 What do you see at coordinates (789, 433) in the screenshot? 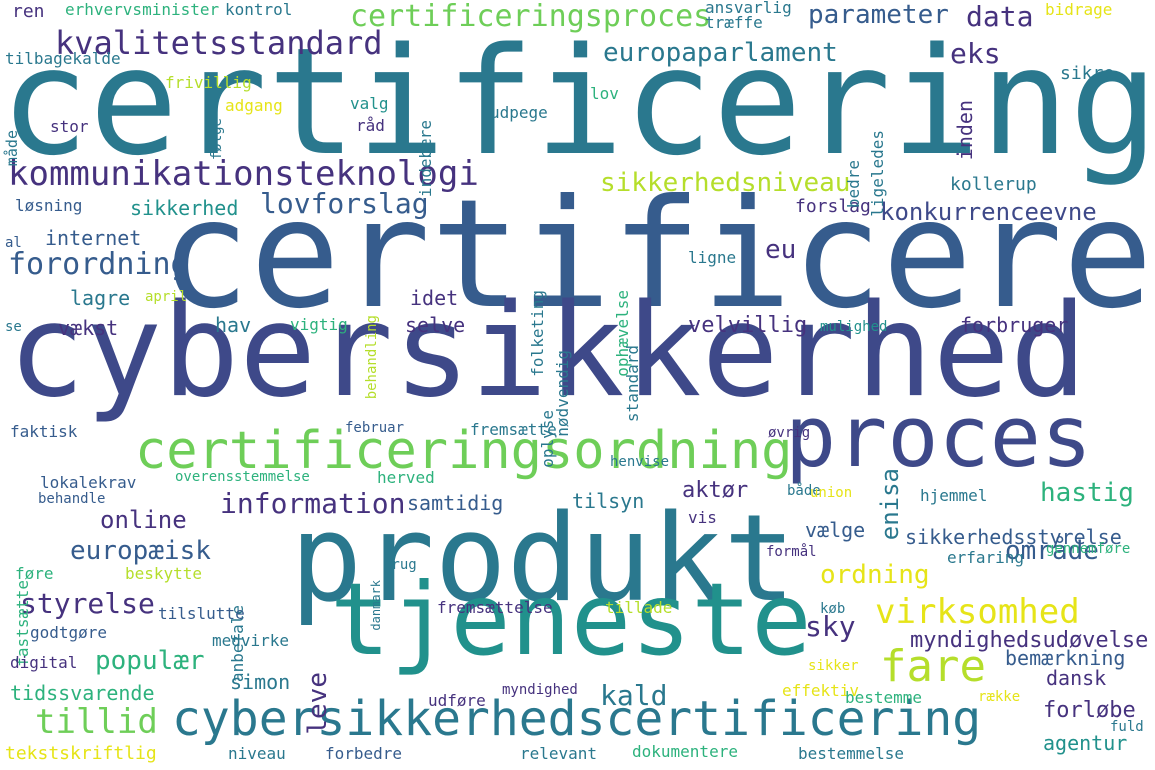
I see `word-ovrig: øvrig` at bounding box center [789, 433].